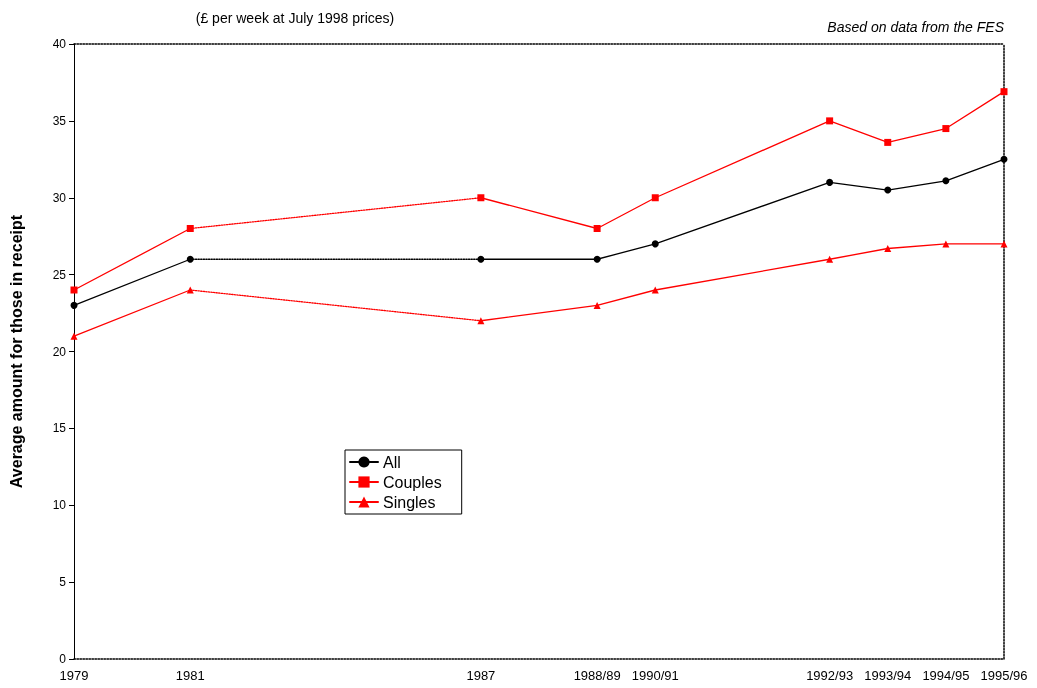  I want to click on y-tick-label: 15, so click(59, 428).